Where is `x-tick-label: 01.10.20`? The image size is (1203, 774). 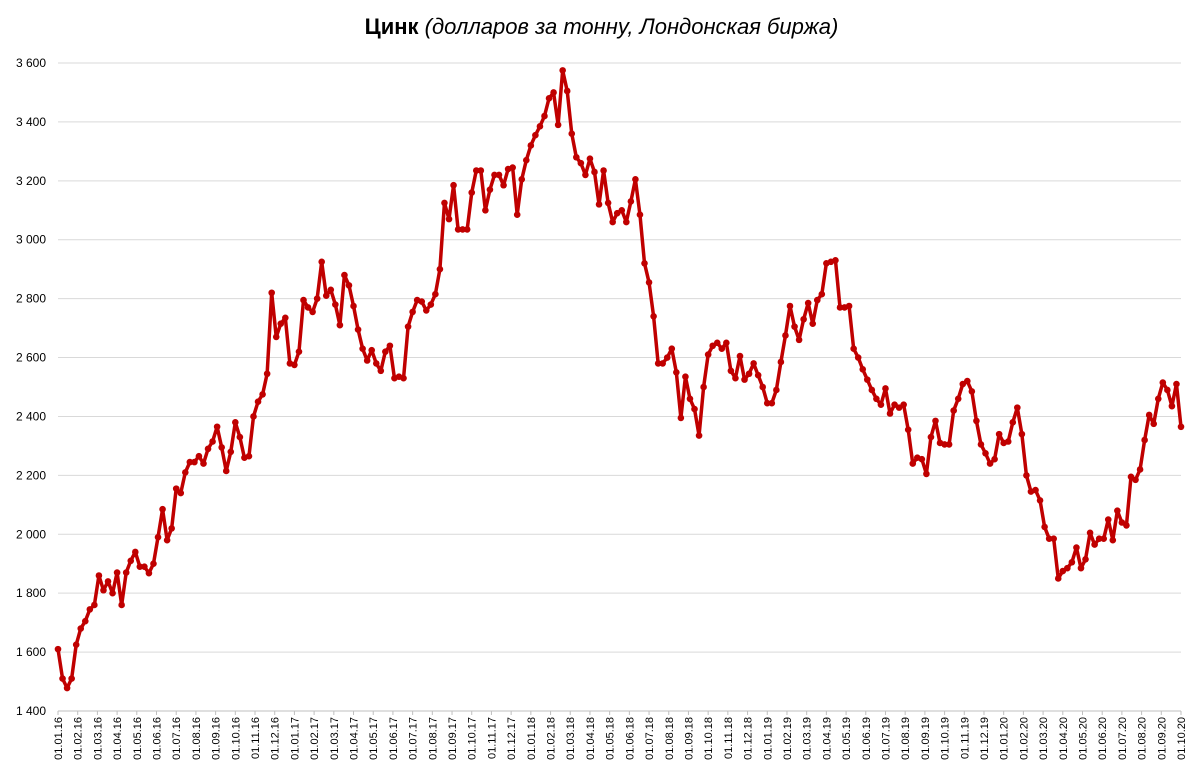 x-tick-label: 01.10.20 is located at coordinates (1182, 738).